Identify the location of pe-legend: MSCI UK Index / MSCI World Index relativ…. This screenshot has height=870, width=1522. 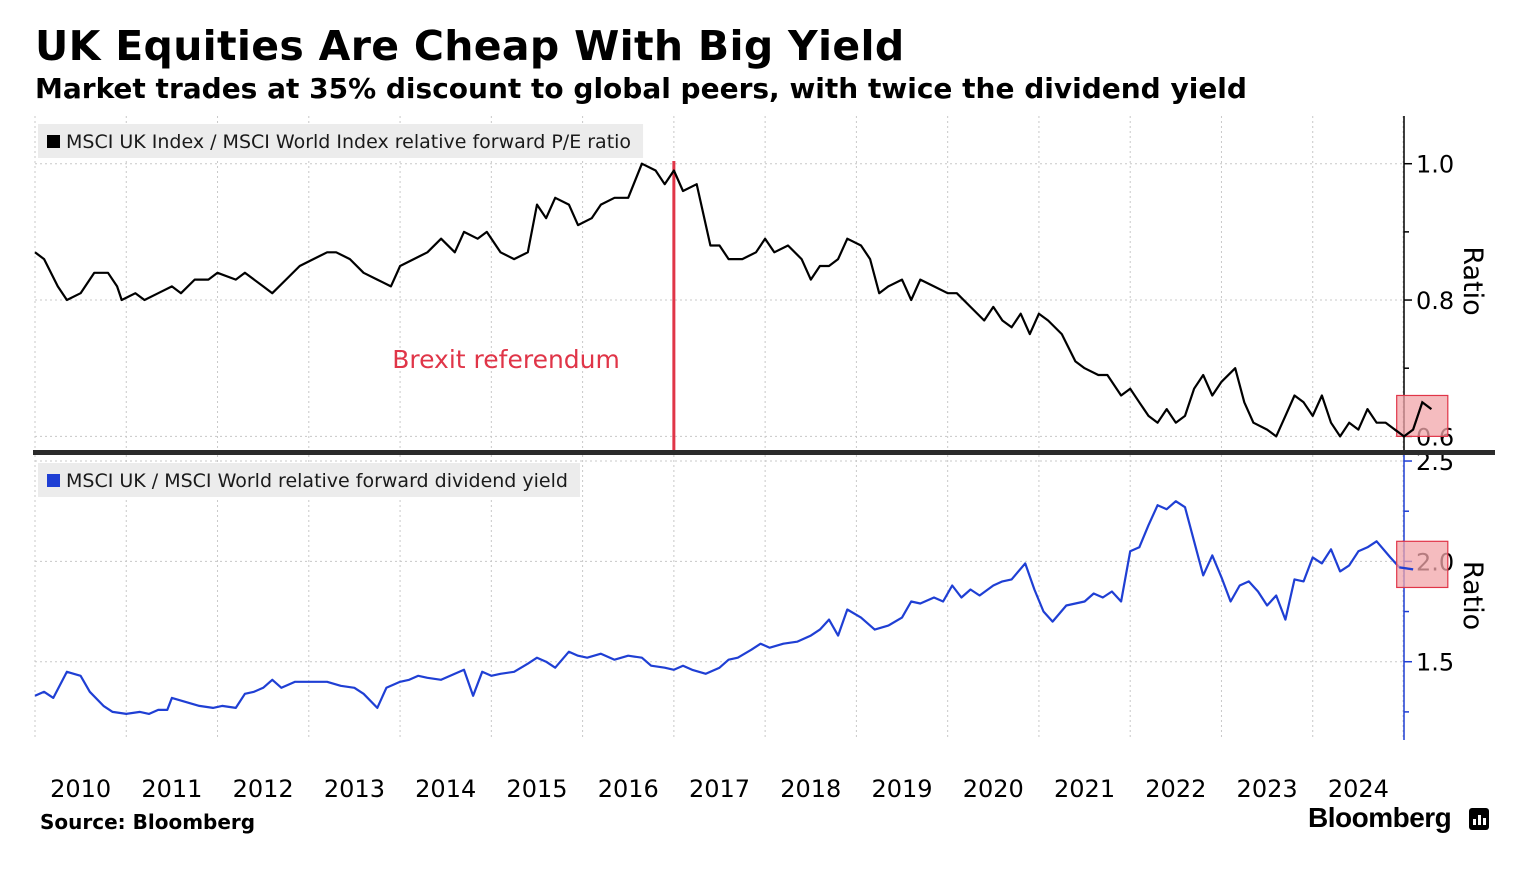
(341, 141).